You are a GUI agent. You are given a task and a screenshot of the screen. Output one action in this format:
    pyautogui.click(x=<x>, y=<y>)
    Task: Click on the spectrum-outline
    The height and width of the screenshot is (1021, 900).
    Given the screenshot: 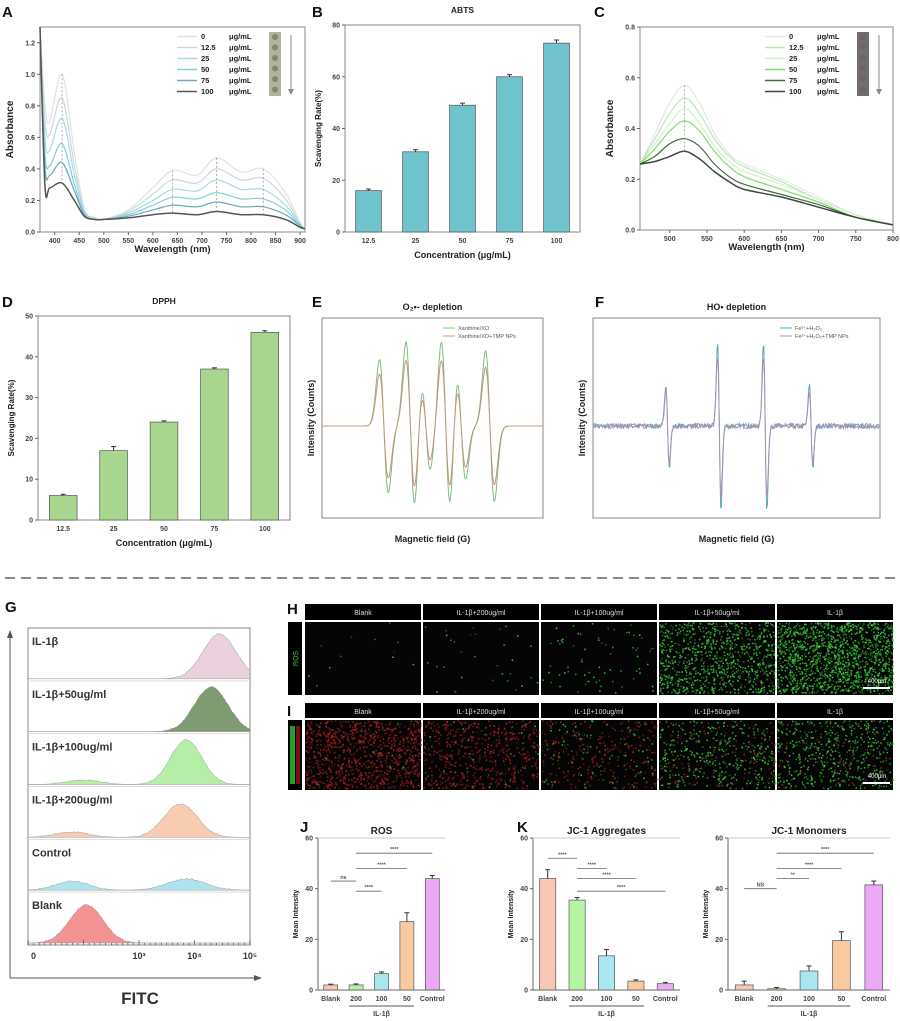 What is the action you would take?
    pyautogui.click(x=432, y=423)
    